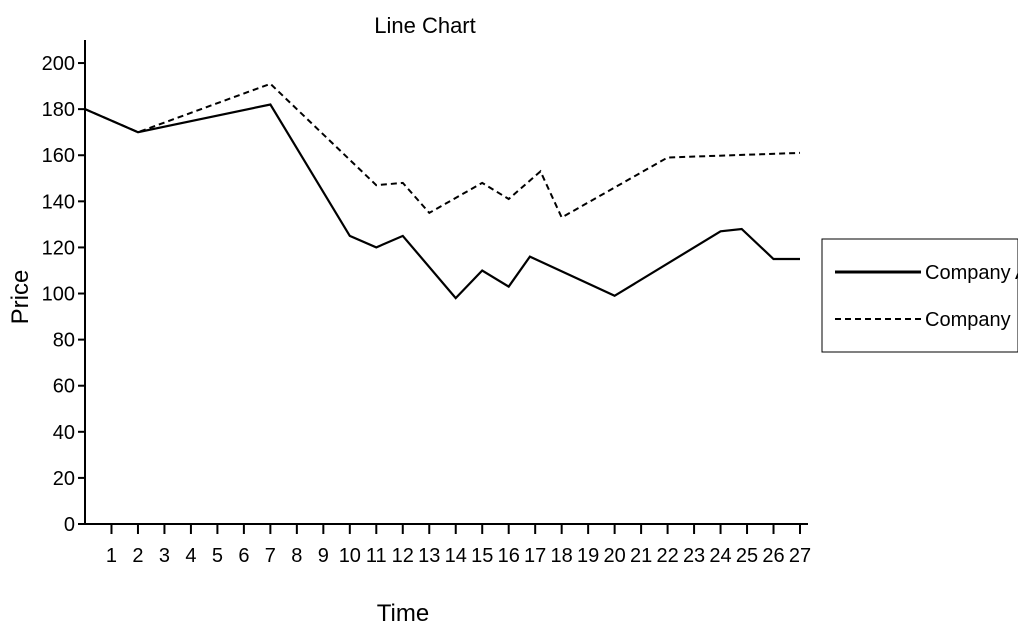  Describe the element at coordinates (425, 25) in the screenshot. I see `chart-title: Line Chart` at that location.